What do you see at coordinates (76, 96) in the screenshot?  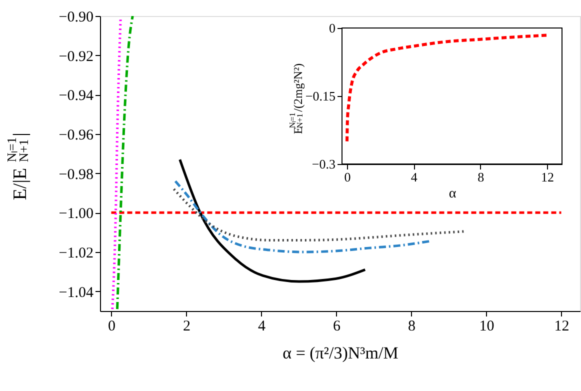 I see `y-tick-label: −0.94` at bounding box center [76, 96].